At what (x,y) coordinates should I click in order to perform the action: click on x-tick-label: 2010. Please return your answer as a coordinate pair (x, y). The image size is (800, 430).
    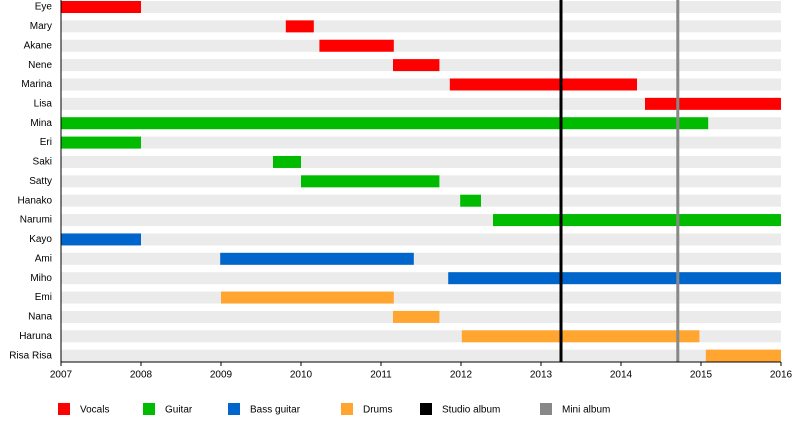
    Looking at the image, I should click on (301, 375).